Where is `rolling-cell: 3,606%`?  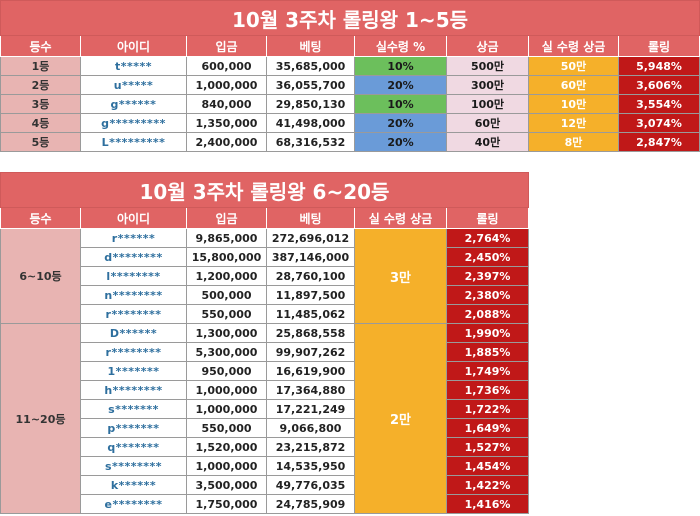 rolling-cell: 3,606% is located at coordinates (659, 85).